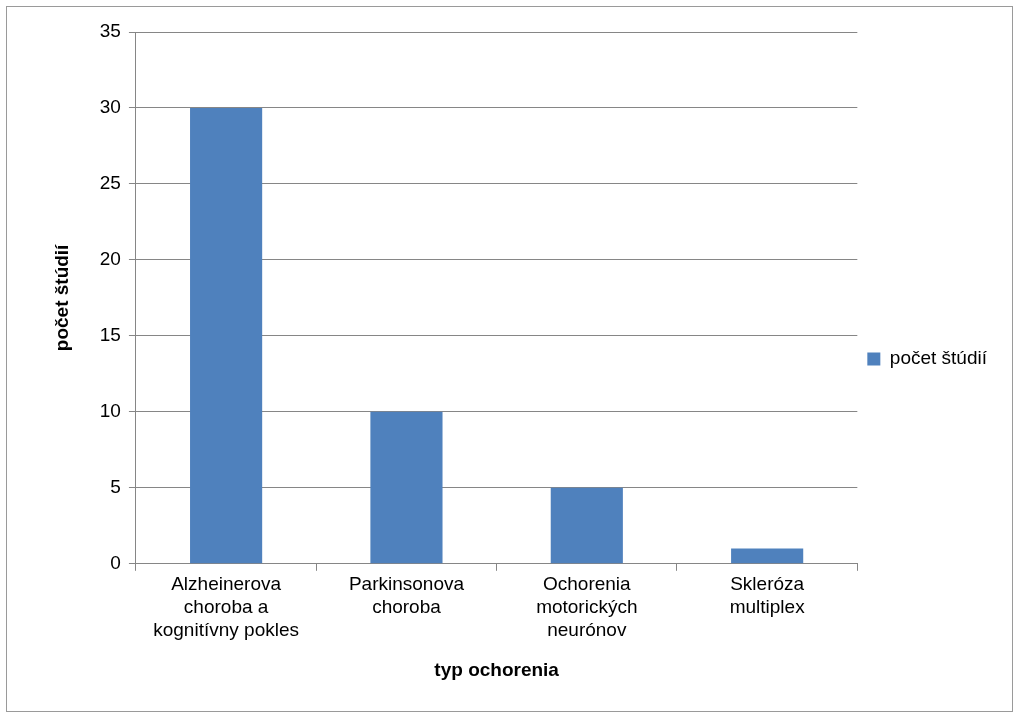 The height and width of the screenshot is (720, 1021). What do you see at coordinates (767, 595) in the screenshot?
I see `x-tick-label: Skleróza multiplex` at bounding box center [767, 595].